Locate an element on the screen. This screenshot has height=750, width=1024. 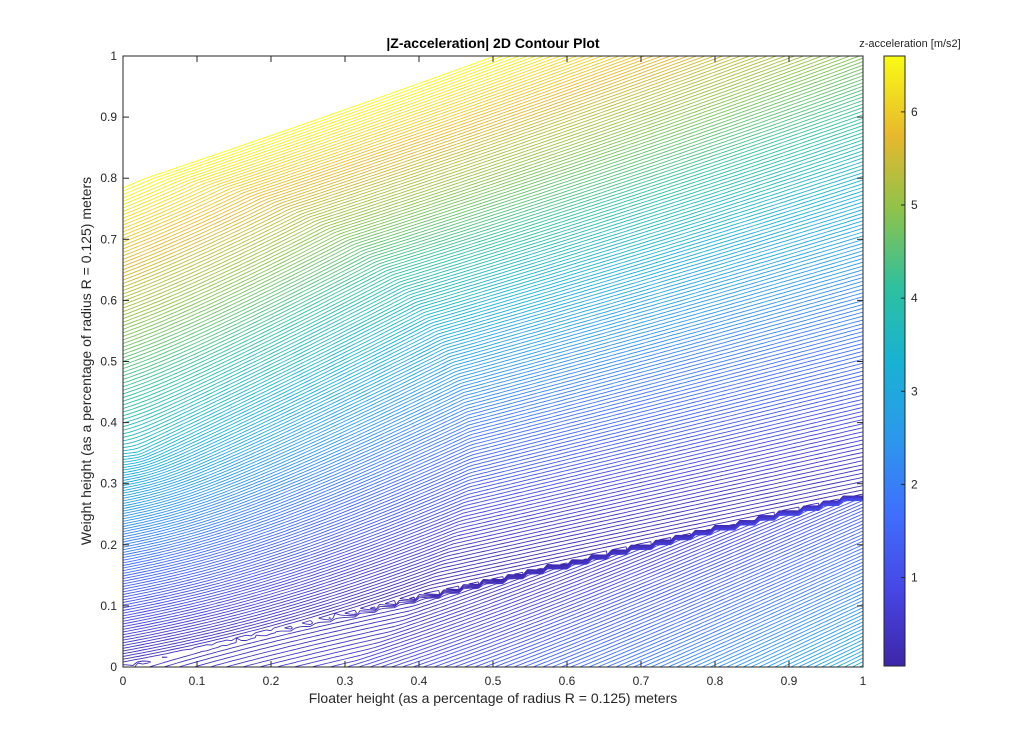
x-tick-label: 0.2 is located at coordinates (271, 681).